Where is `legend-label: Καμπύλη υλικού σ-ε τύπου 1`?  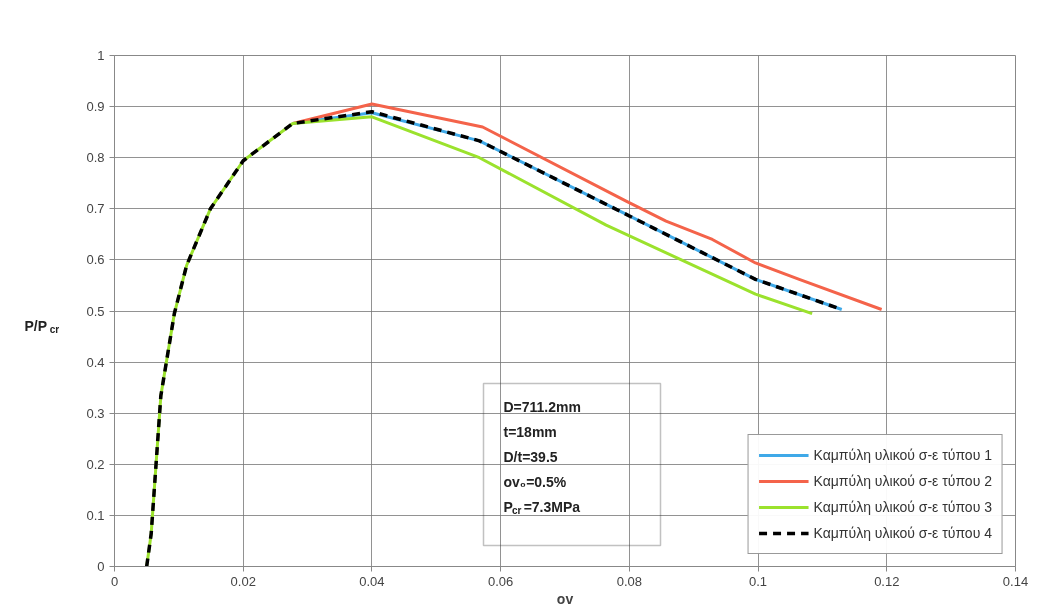
legend-label: Καμπύλη υλικού σ-ε τύπου 1 is located at coordinates (902, 455).